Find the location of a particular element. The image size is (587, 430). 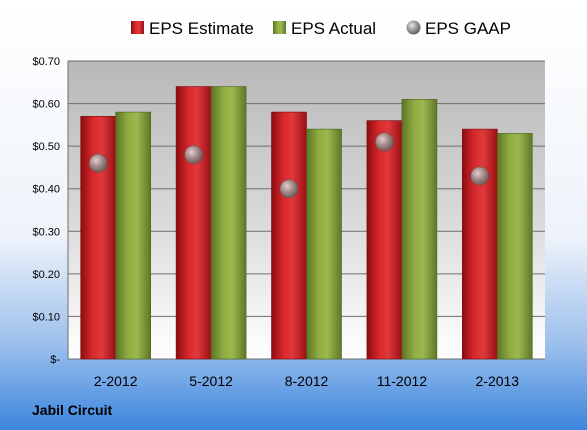

x-tick-label: 2-2013 is located at coordinates (498, 381).